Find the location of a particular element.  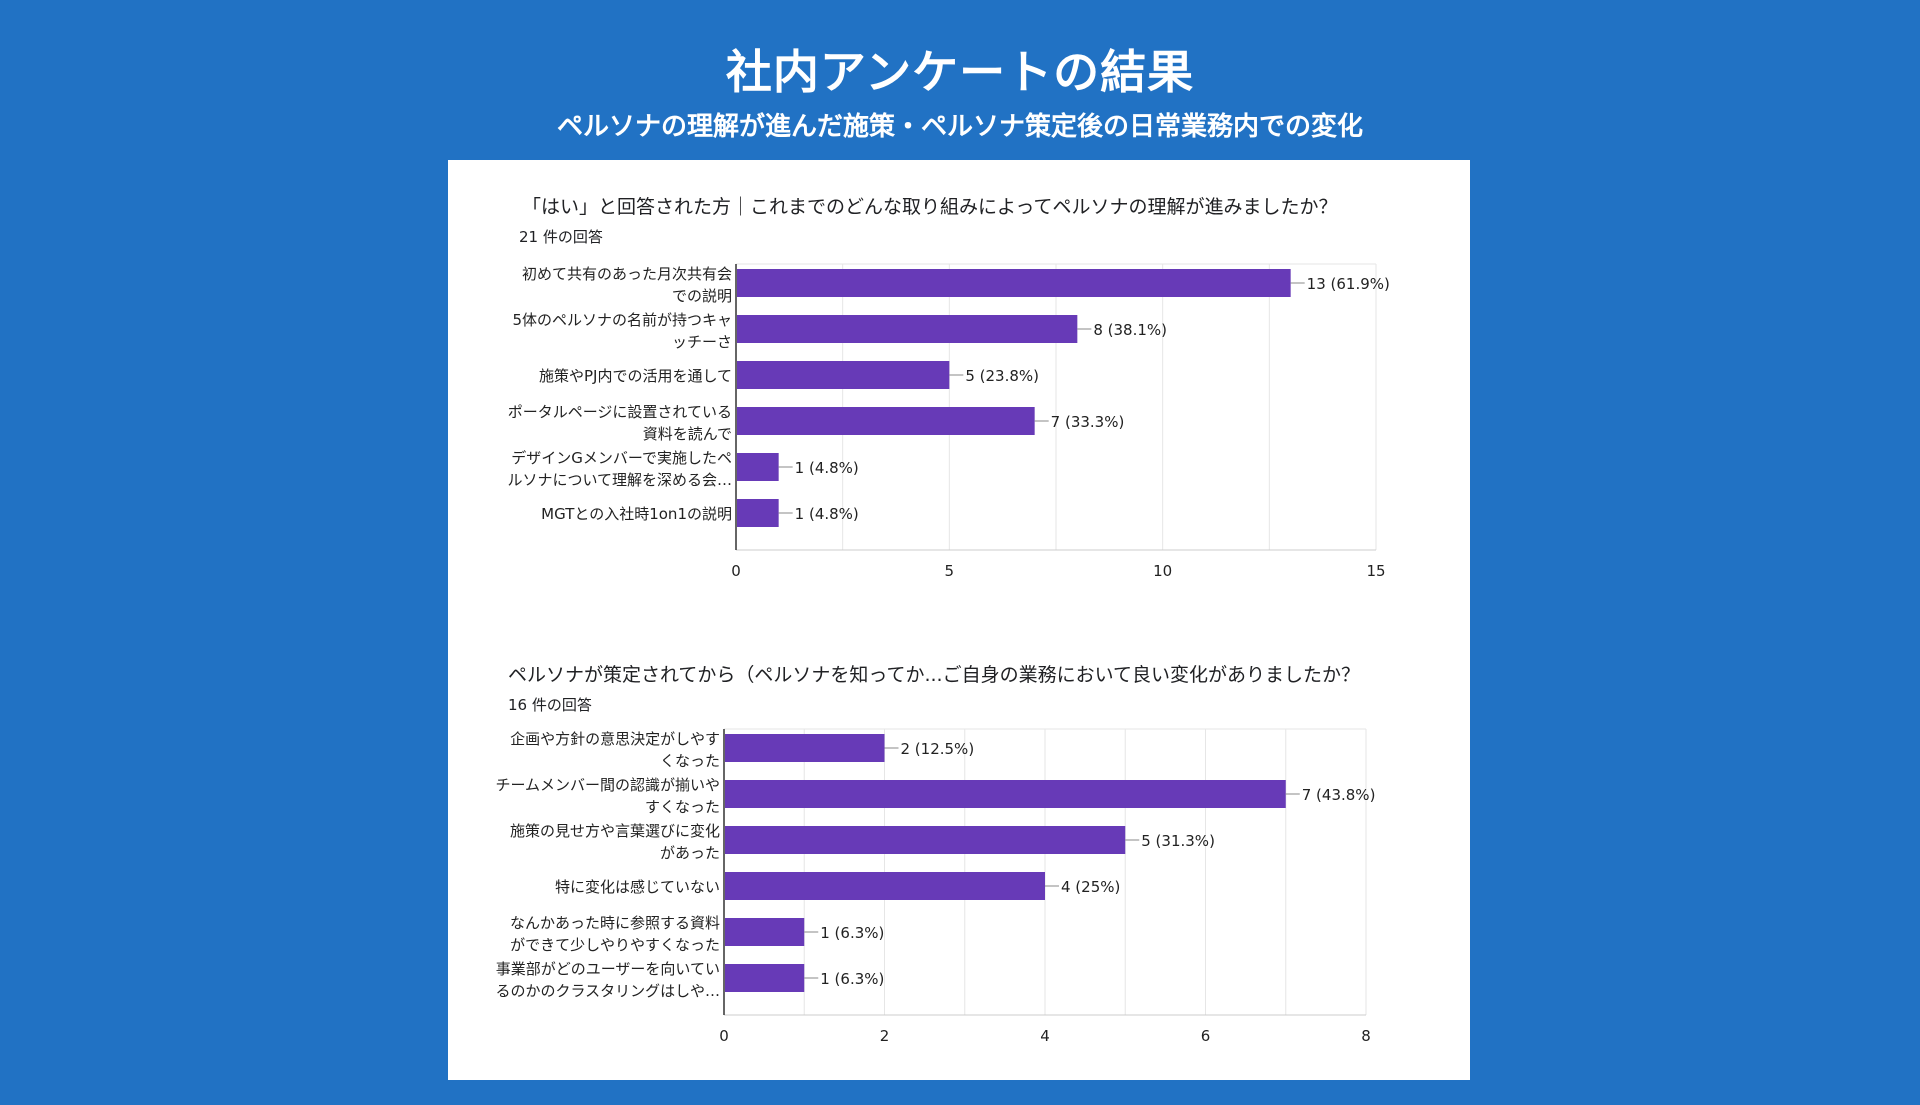

category-label: 初めて共有のあった月次共有会 is located at coordinates (627, 274).